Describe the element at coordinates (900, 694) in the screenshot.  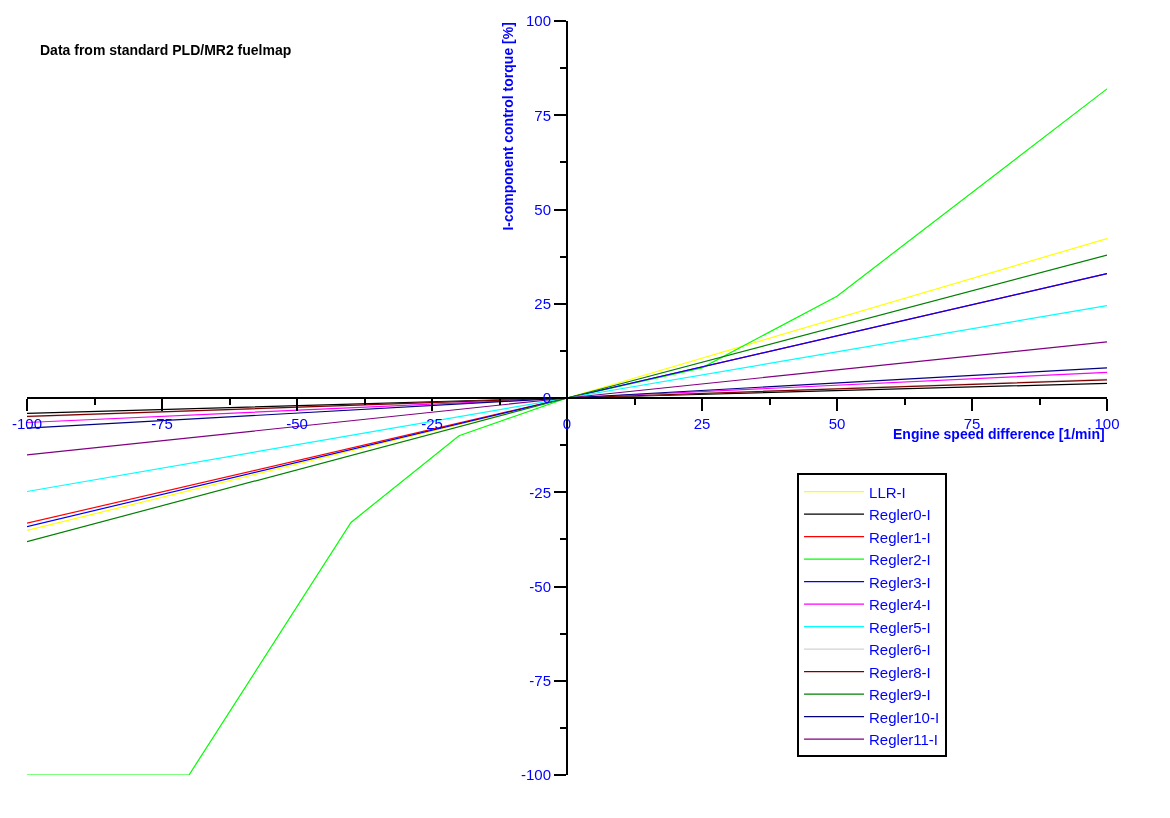
I see `legend-label: Regler9-I` at that location.